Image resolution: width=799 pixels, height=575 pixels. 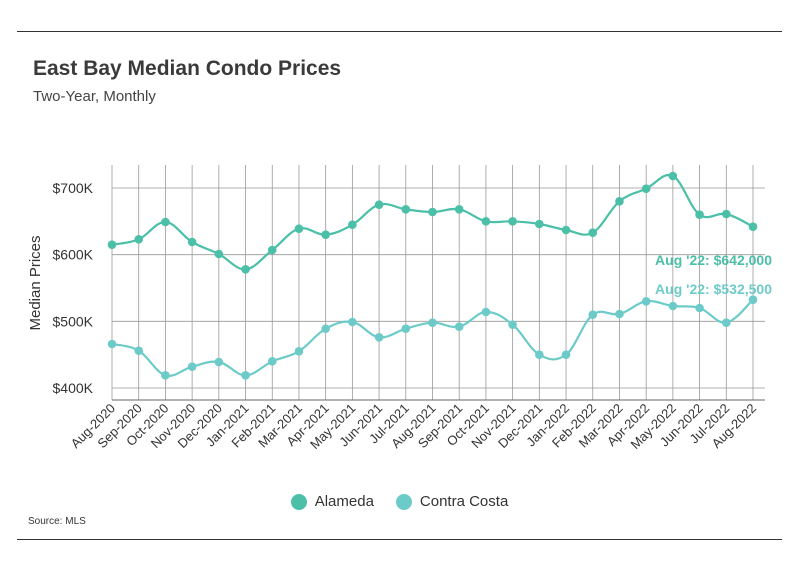 I want to click on top-rule, so click(x=399, y=31).